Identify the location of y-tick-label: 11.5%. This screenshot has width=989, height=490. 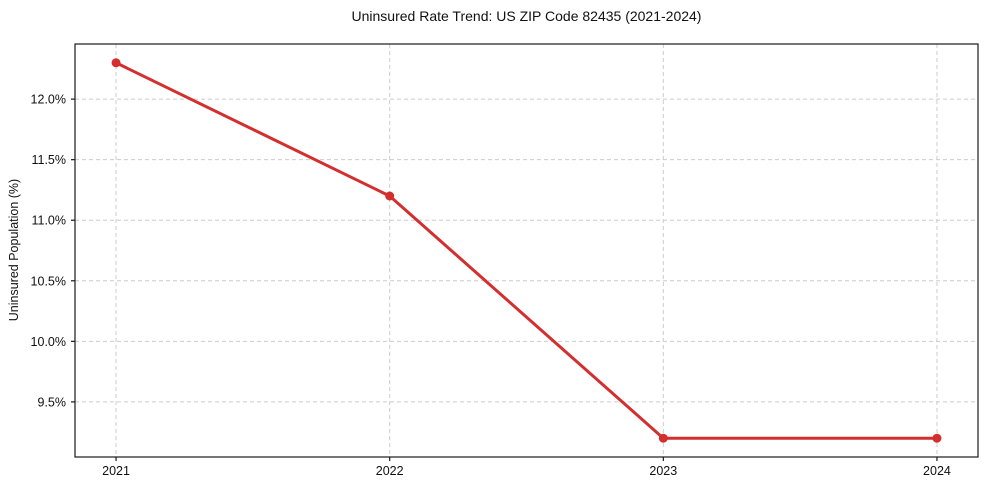
(48, 160).